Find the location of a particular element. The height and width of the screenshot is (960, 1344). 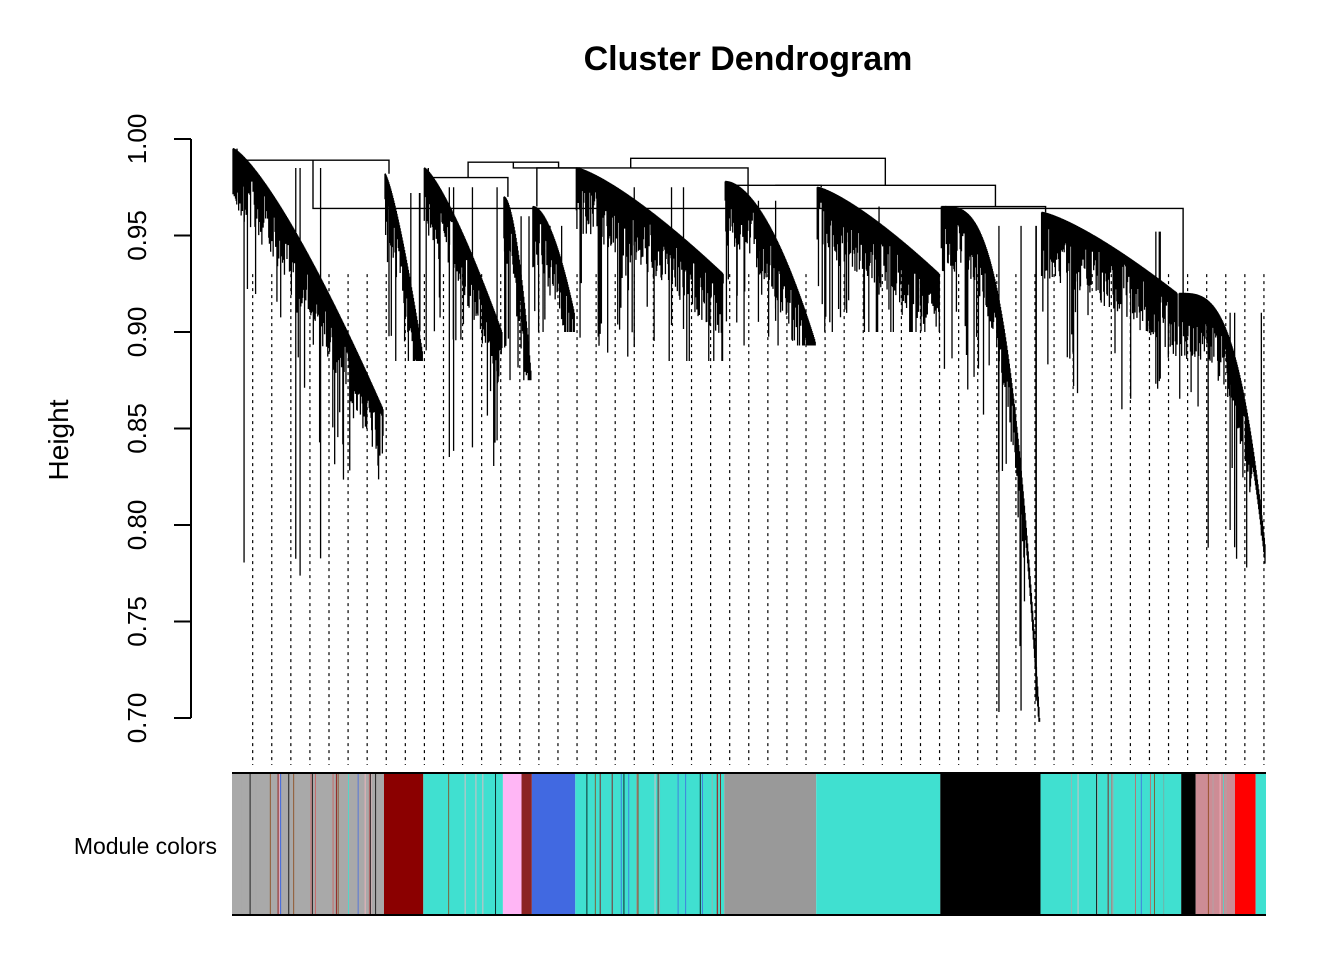

cluster-royalblue is located at coordinates (553, 268).